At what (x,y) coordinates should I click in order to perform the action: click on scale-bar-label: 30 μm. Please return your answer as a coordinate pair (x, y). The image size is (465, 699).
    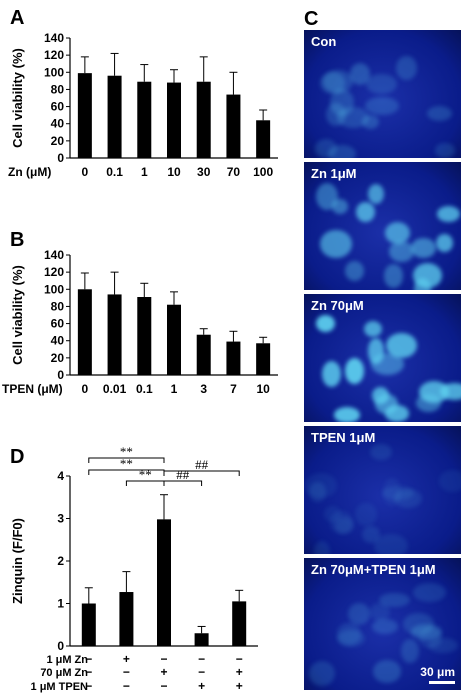
    Looking at the image, I should click on (437, 672).